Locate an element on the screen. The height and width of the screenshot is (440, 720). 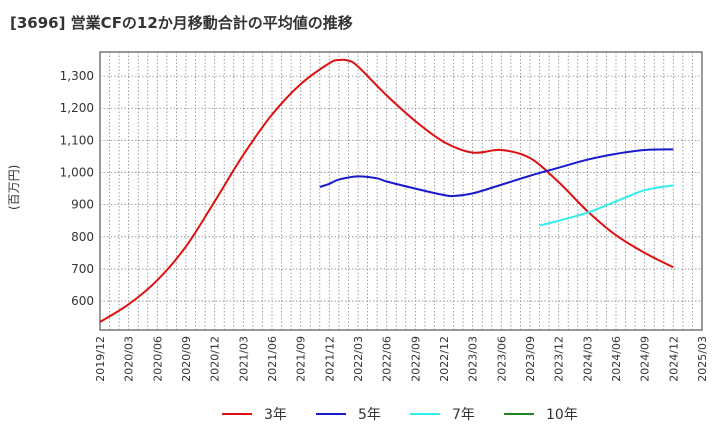
x-tick-label: 2025/03 is located at coordinates (702, 359).